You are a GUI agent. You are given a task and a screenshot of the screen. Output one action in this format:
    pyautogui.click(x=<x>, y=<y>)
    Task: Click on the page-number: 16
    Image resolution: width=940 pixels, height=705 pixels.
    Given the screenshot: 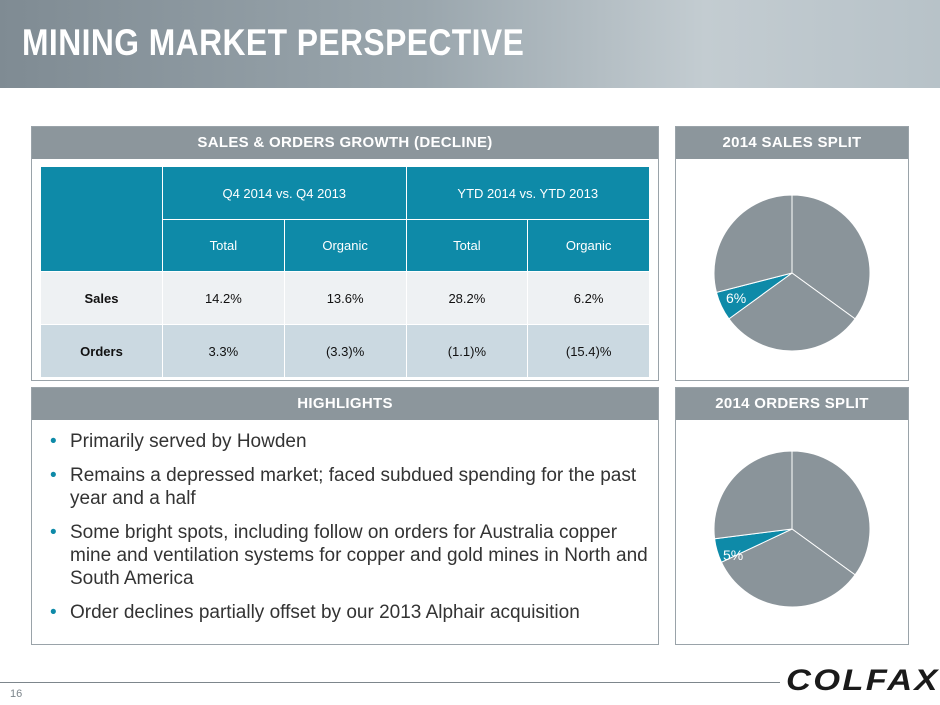 What is the action you would take?
    pyautogui.click(x=16, y=694)
    